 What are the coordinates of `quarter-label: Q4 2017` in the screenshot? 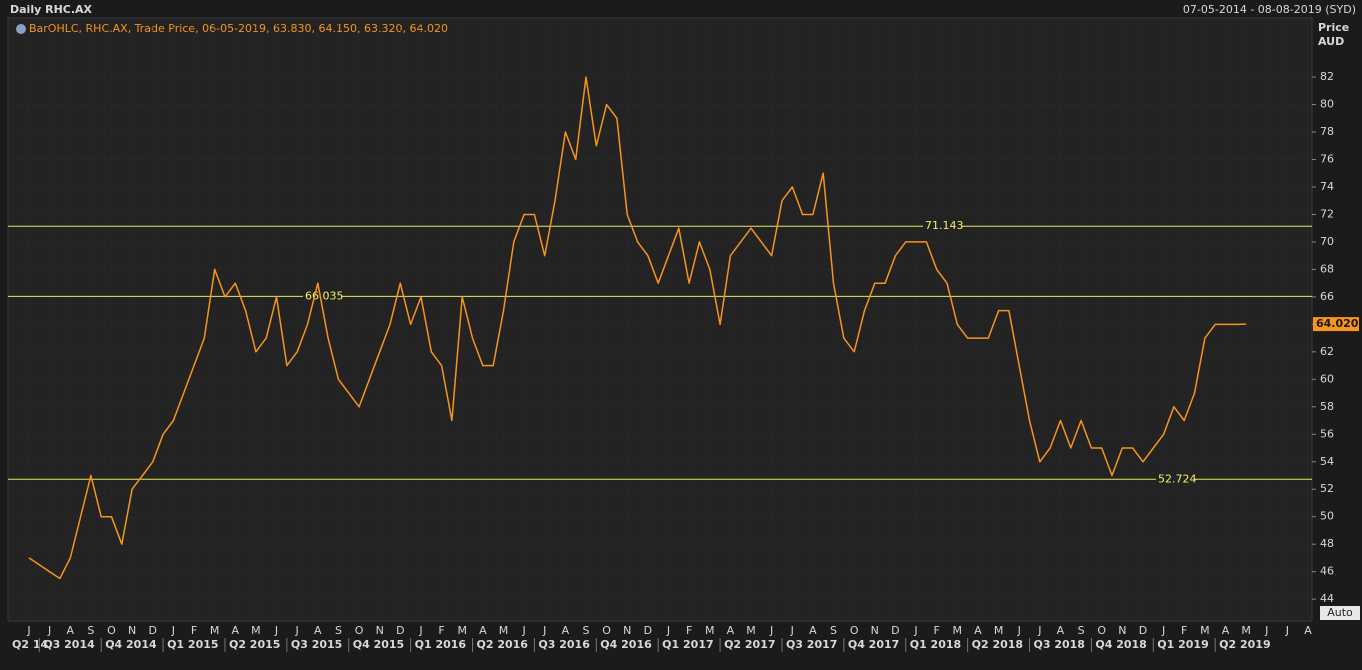 It's located at (873, 644).